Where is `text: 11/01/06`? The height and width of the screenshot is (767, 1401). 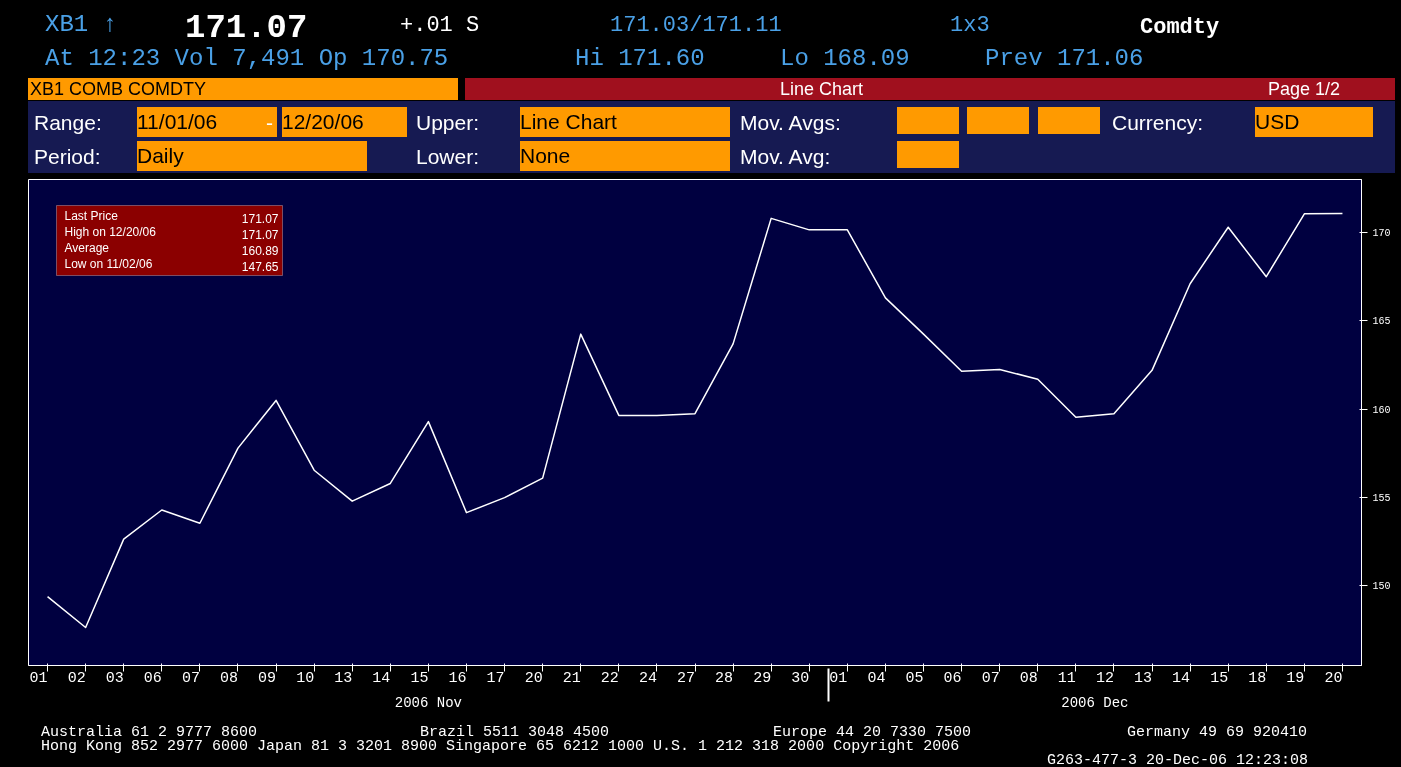 text: 11/01/06 is located at coordinates (177, 121).